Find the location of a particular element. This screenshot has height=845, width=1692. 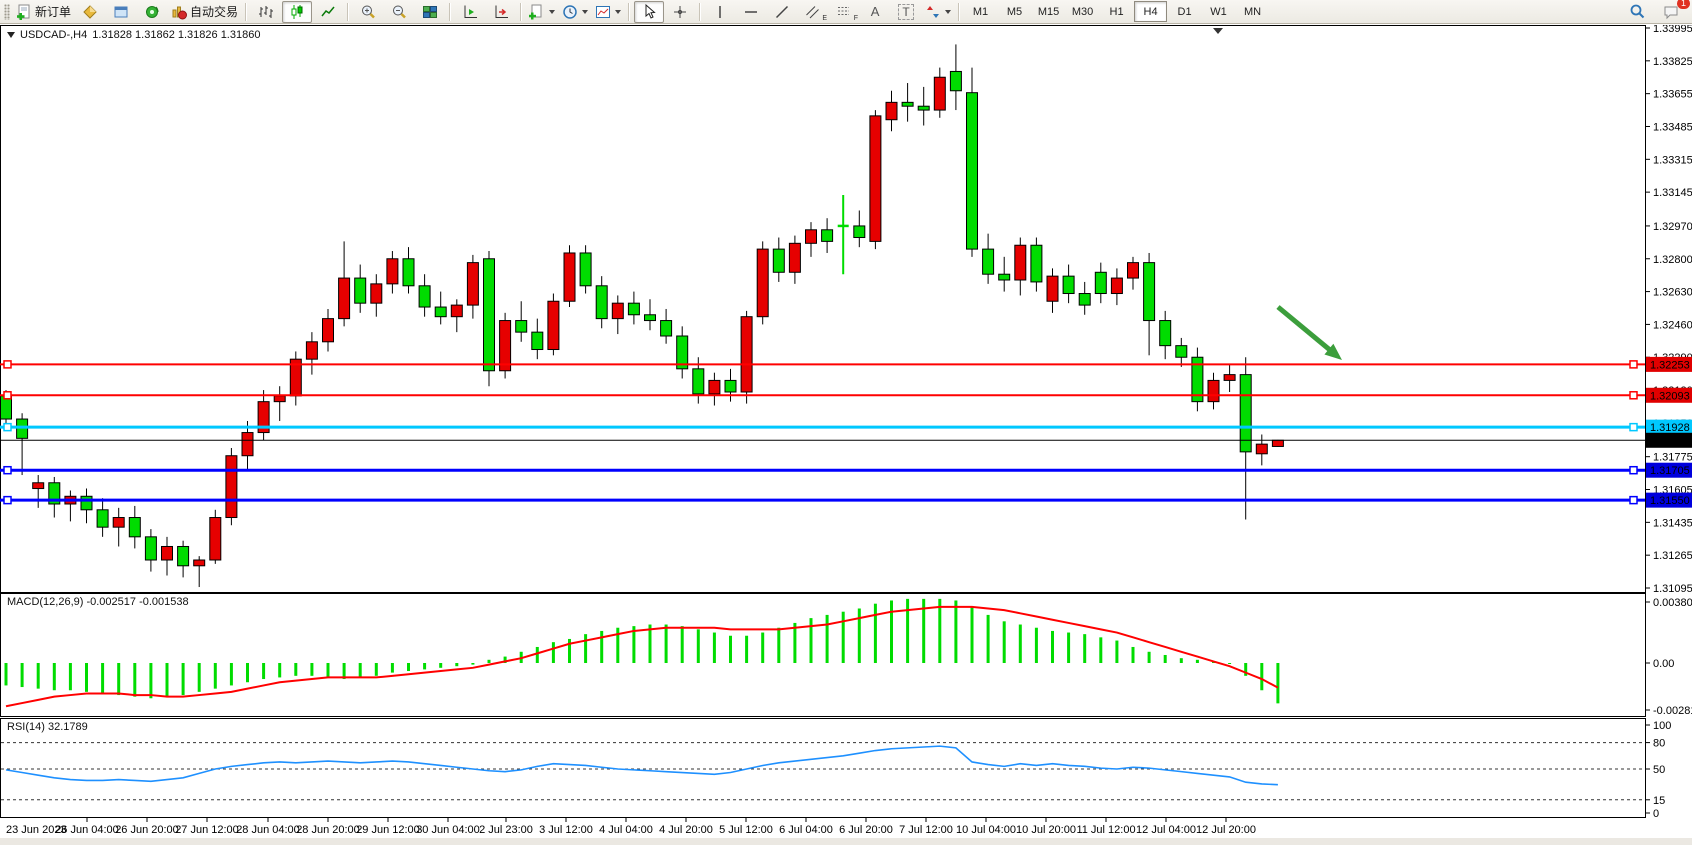

market-watch-button is located at coordinates (90, 12).